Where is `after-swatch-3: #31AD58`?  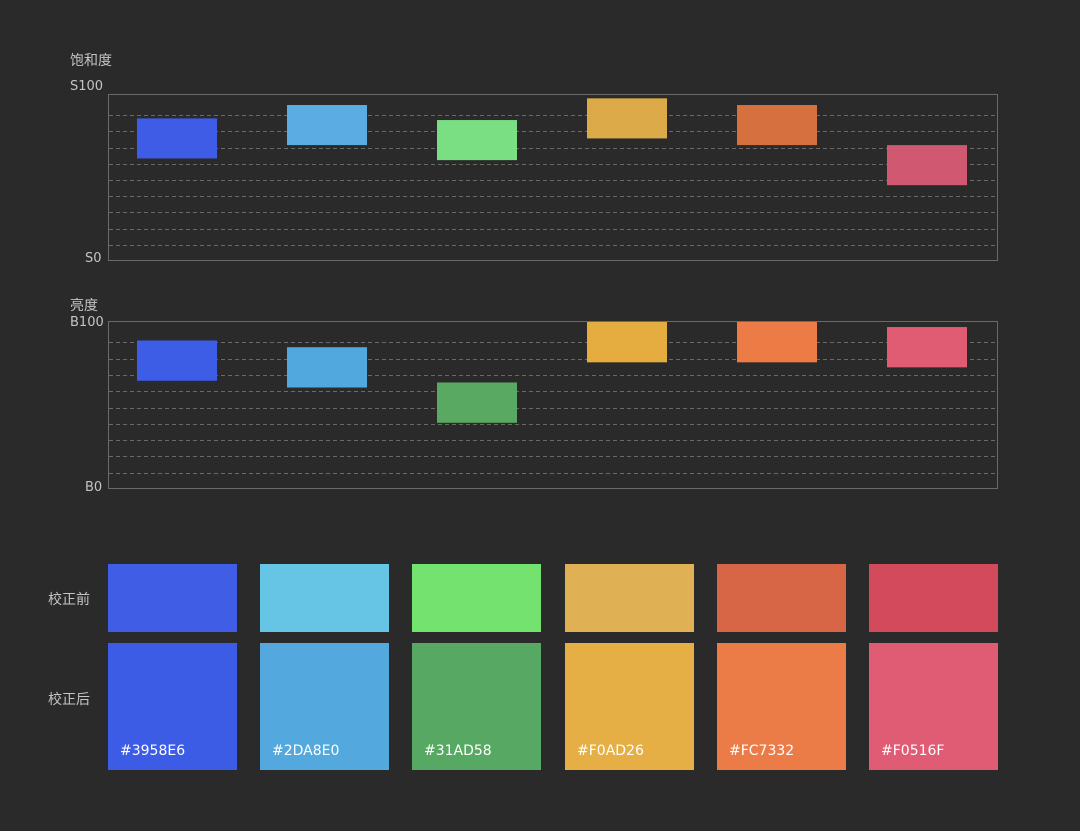 after-swatch-3: #31AD58 is located at coordinates (476, 706).